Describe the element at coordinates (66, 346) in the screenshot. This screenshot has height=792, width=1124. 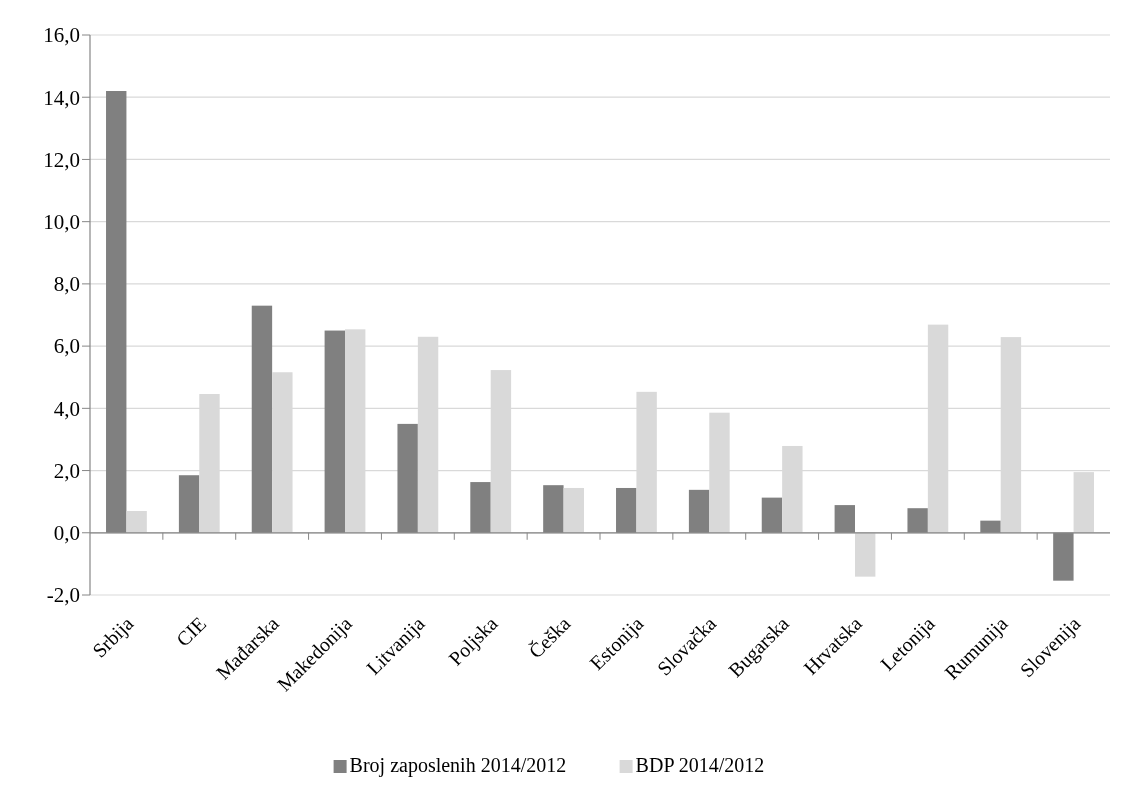
I see `y-tick-label: 6,0` at that location.